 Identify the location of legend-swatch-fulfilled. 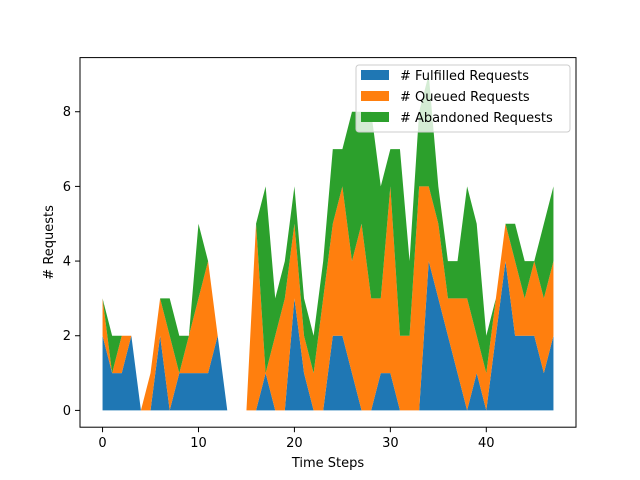
(375, 75).